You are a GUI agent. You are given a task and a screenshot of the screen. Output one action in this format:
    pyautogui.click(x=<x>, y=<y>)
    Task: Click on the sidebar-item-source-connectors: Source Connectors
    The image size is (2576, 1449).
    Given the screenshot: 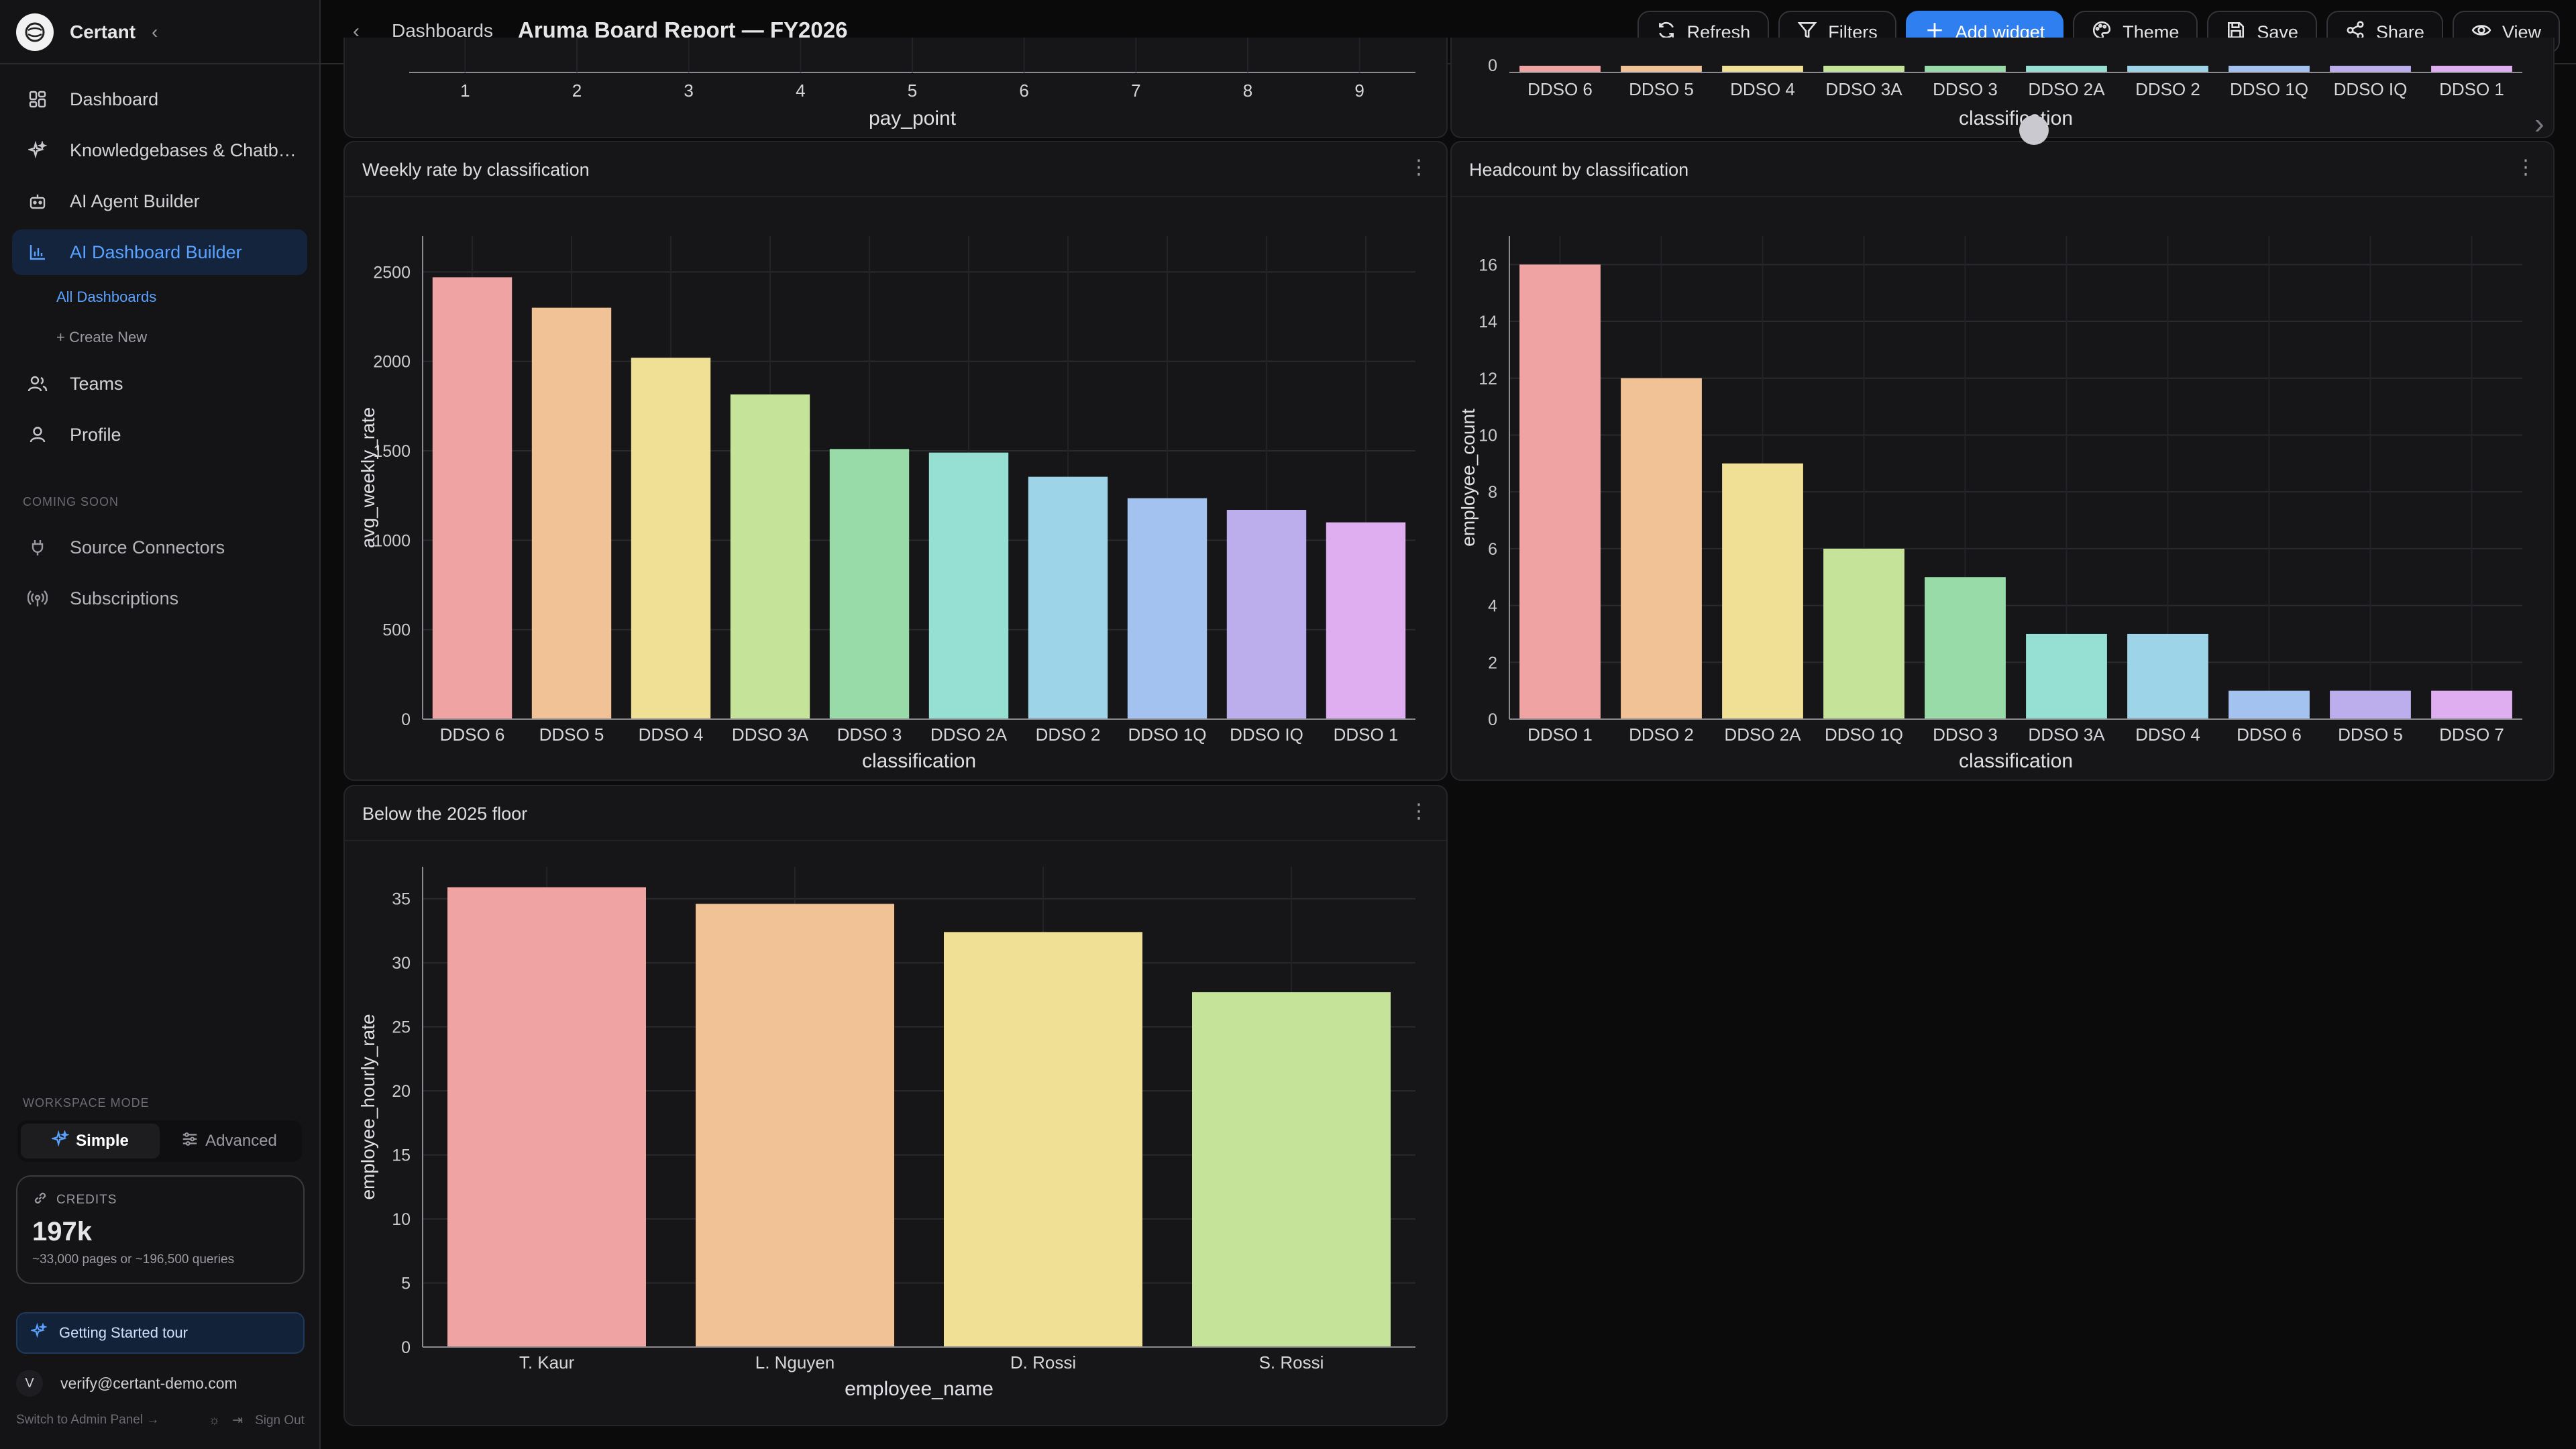 What is the action you would take?
    pyautogui.click(x=159, y=547)
    